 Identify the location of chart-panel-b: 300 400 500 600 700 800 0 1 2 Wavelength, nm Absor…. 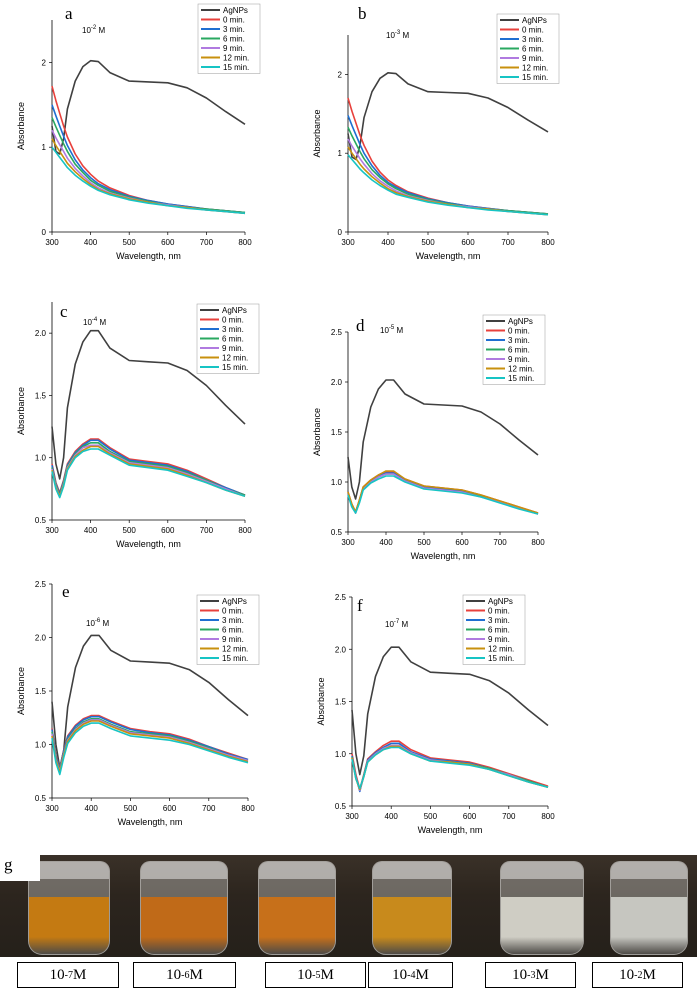
(436, 132).